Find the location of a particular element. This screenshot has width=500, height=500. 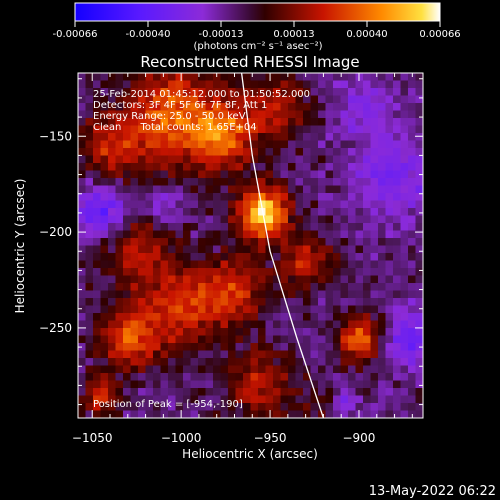

chart-title: Reconstructed RHESSI Image is located at coordinates (249, 62).